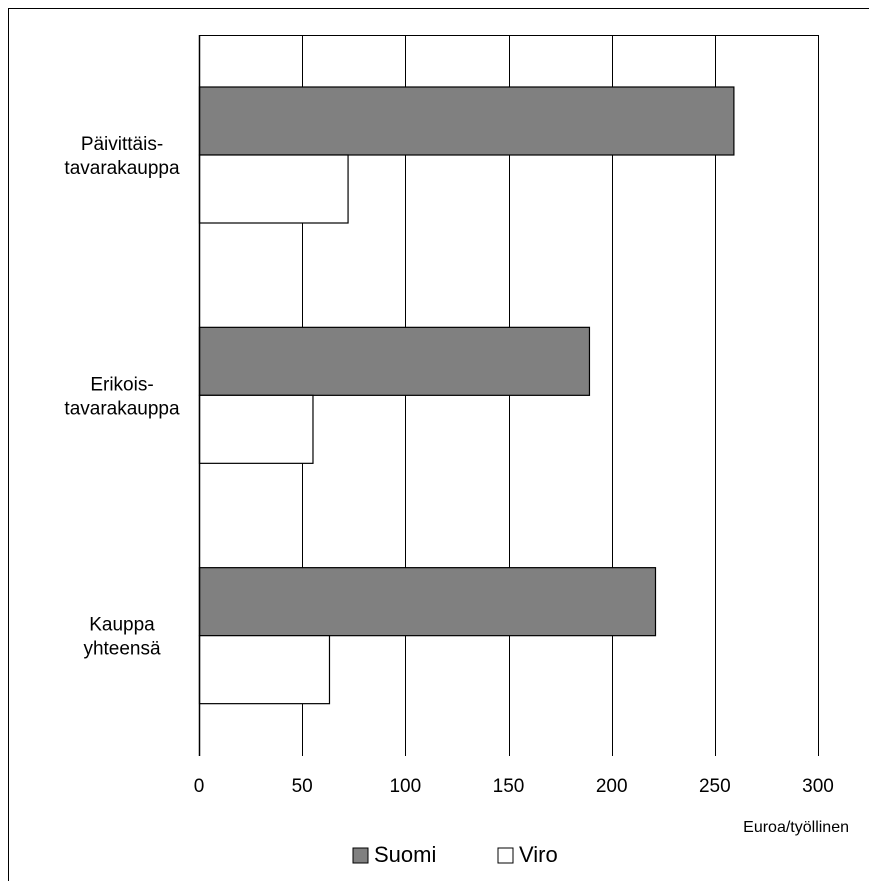 The height and width of the screenshot is (886, 869). I want to click on legend: Suomi Viro, so click(455, 854).